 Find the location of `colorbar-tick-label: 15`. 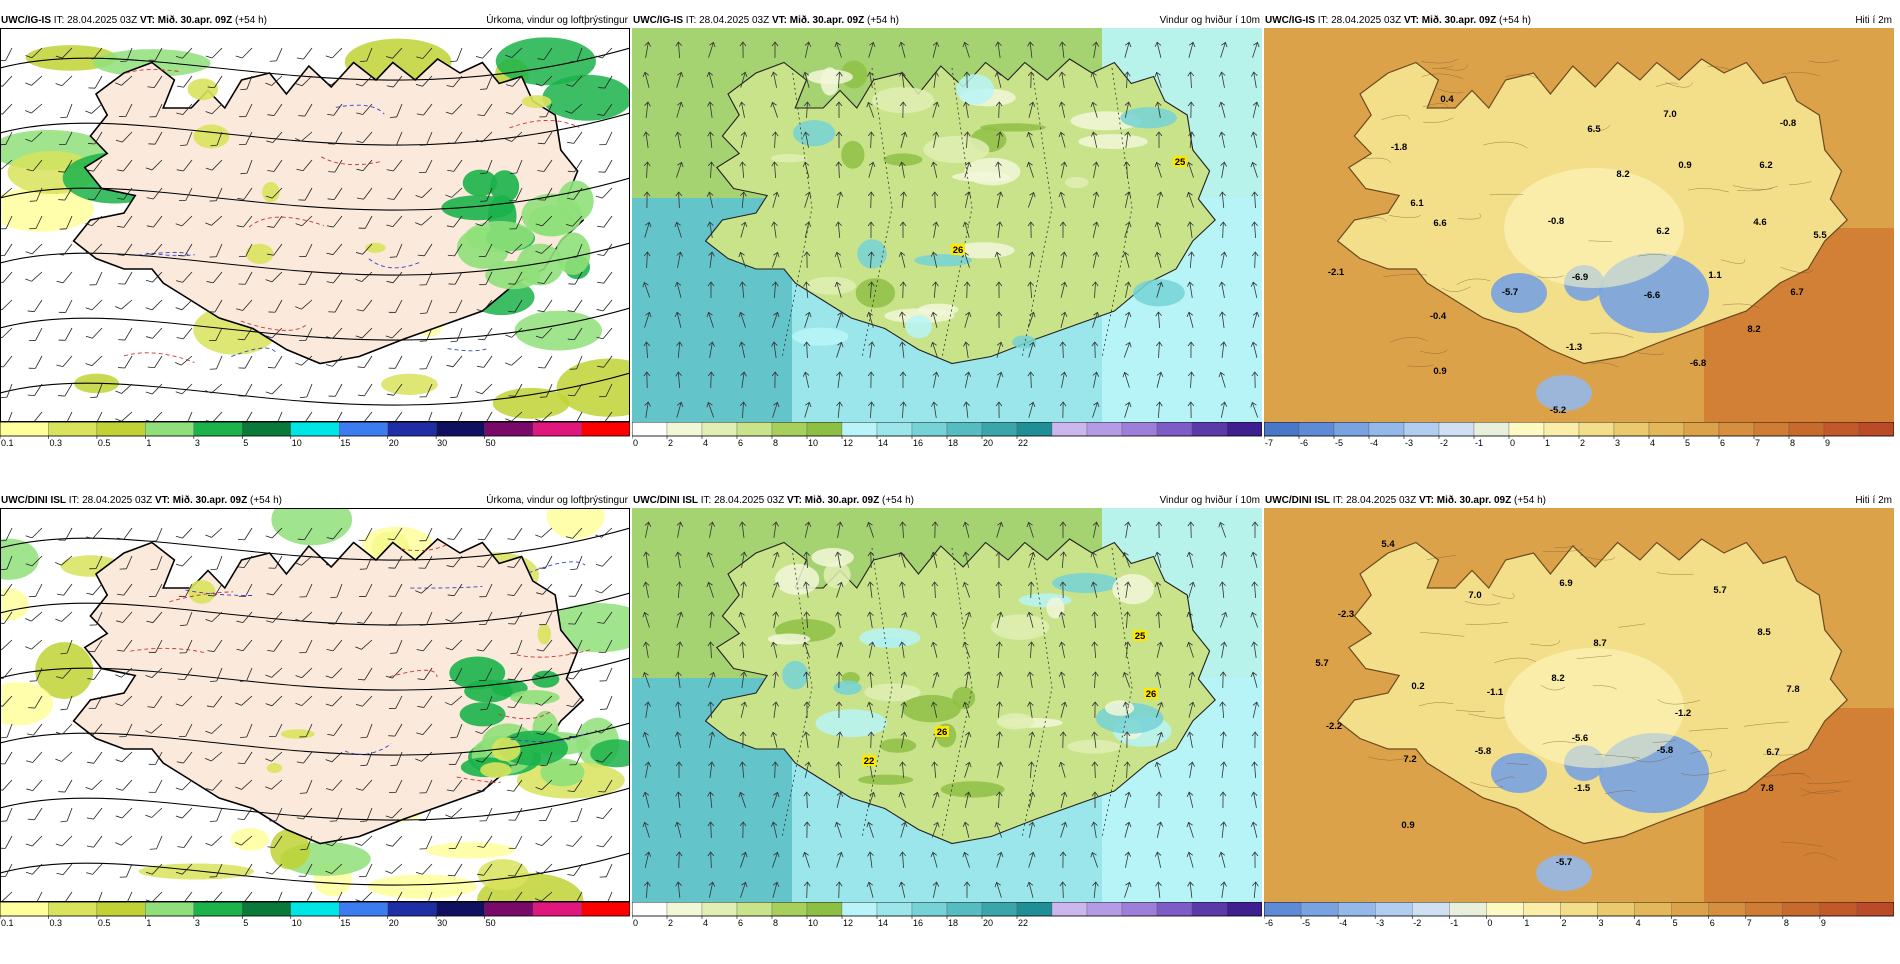

colorbar-tick-label: 15 is located at coordinates (345, 923).